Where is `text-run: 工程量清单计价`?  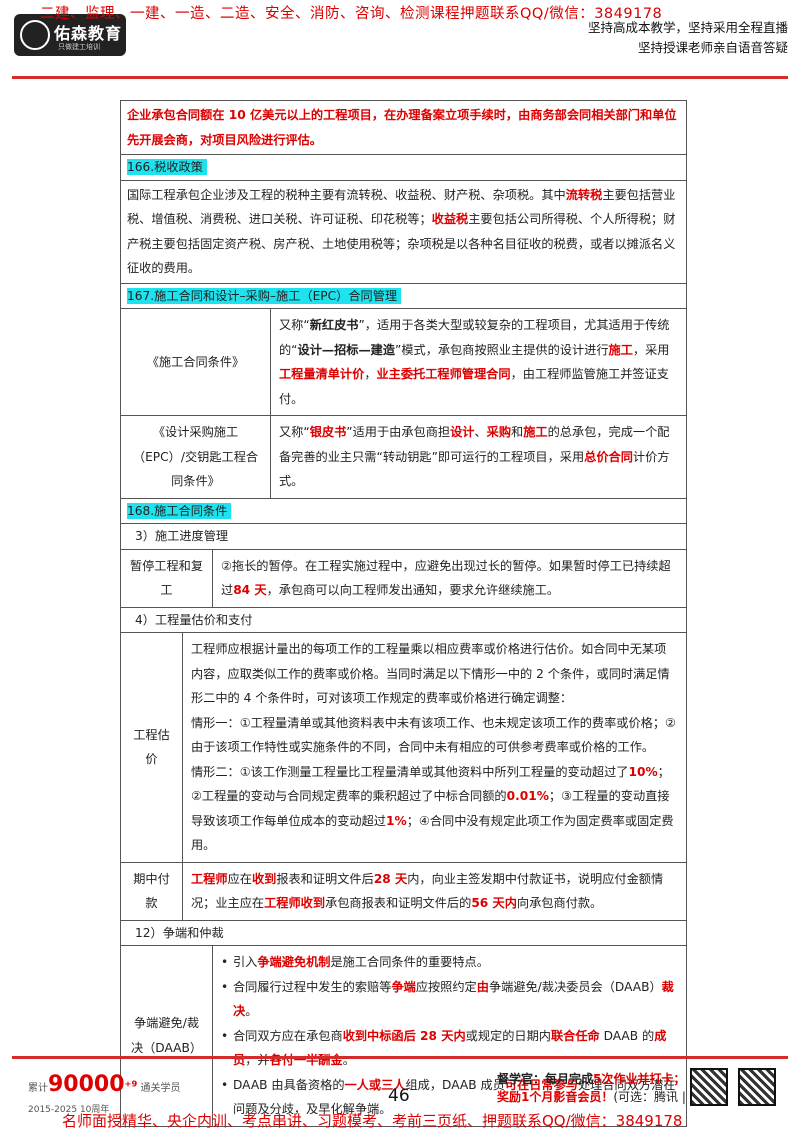
text-run: 工程量清单计价 is located at coordinates (322, 374).